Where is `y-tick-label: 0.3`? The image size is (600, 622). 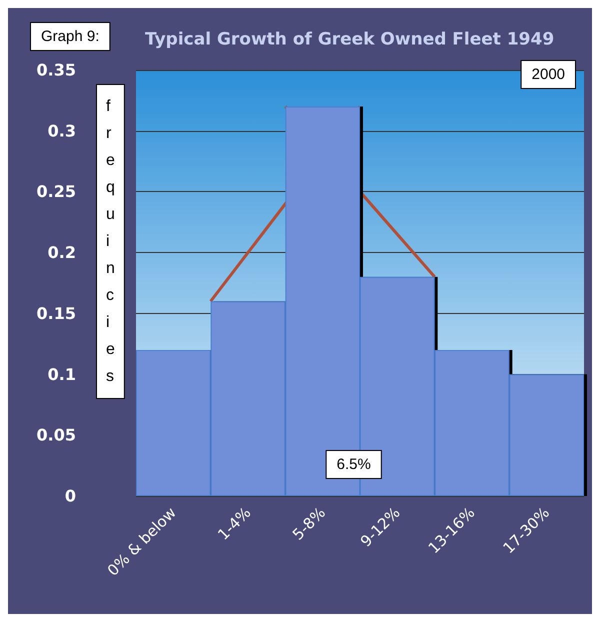 y-tick-label: 0.3 is located at coordinates (62, 130).